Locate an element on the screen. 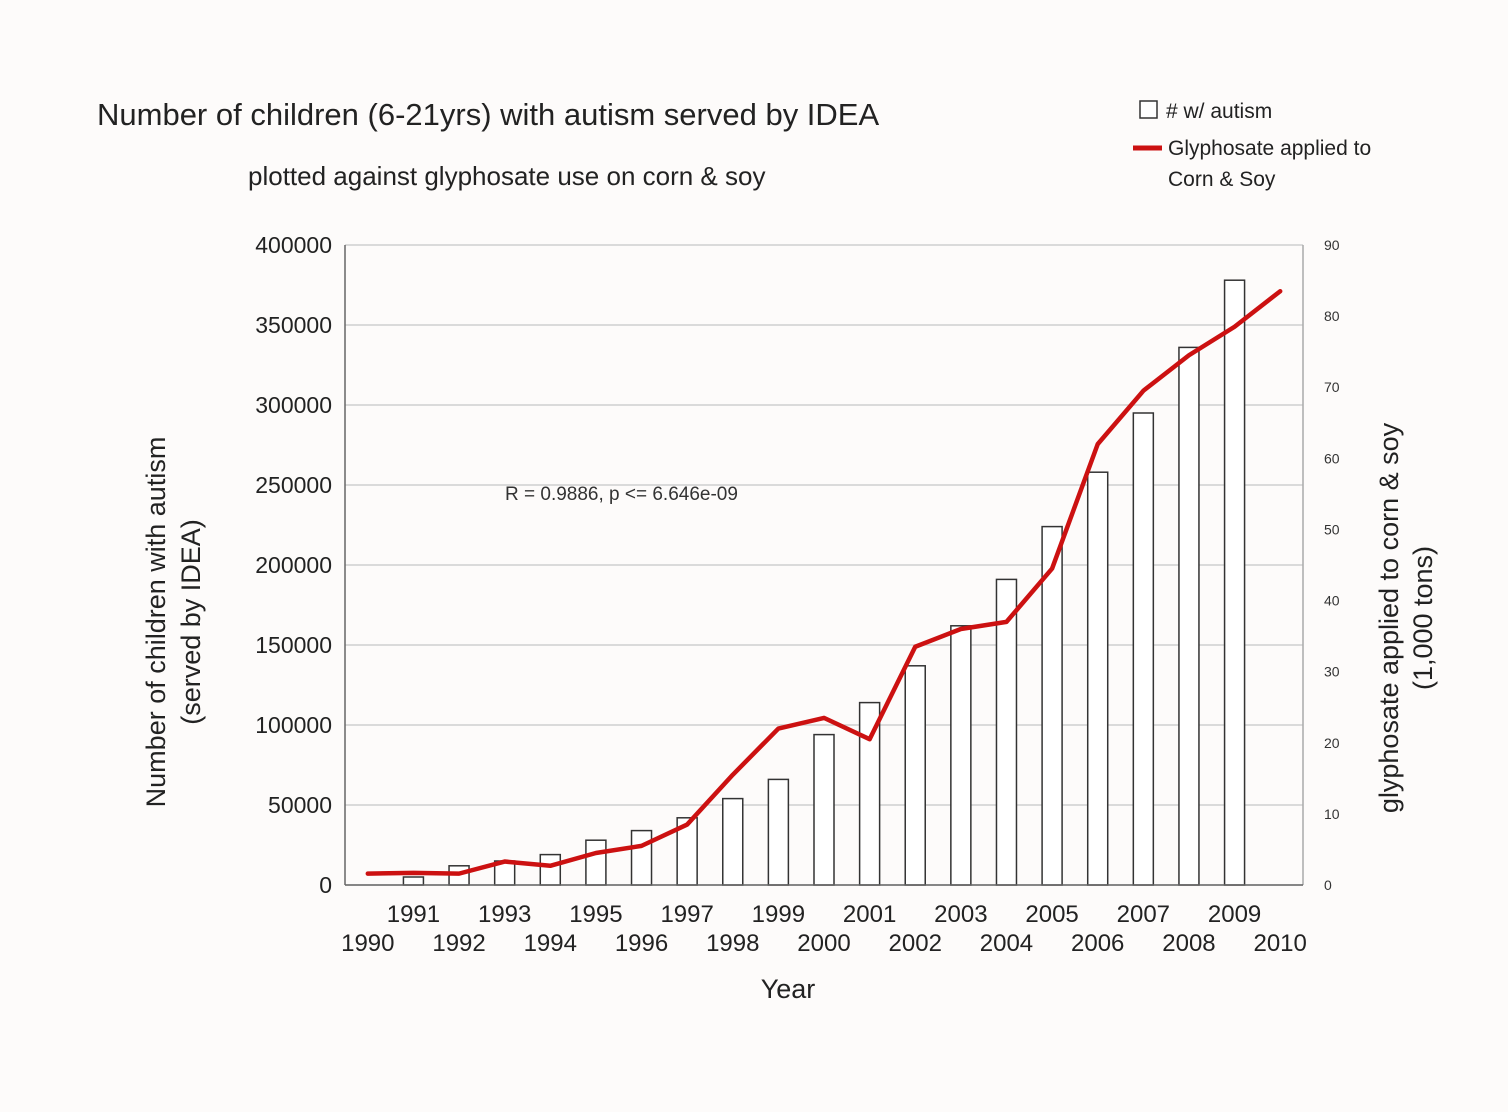 This screenshot has width=1508, height=1112. legend-line-label: Glyphosate applied to is located at coordinates (1269, 148).